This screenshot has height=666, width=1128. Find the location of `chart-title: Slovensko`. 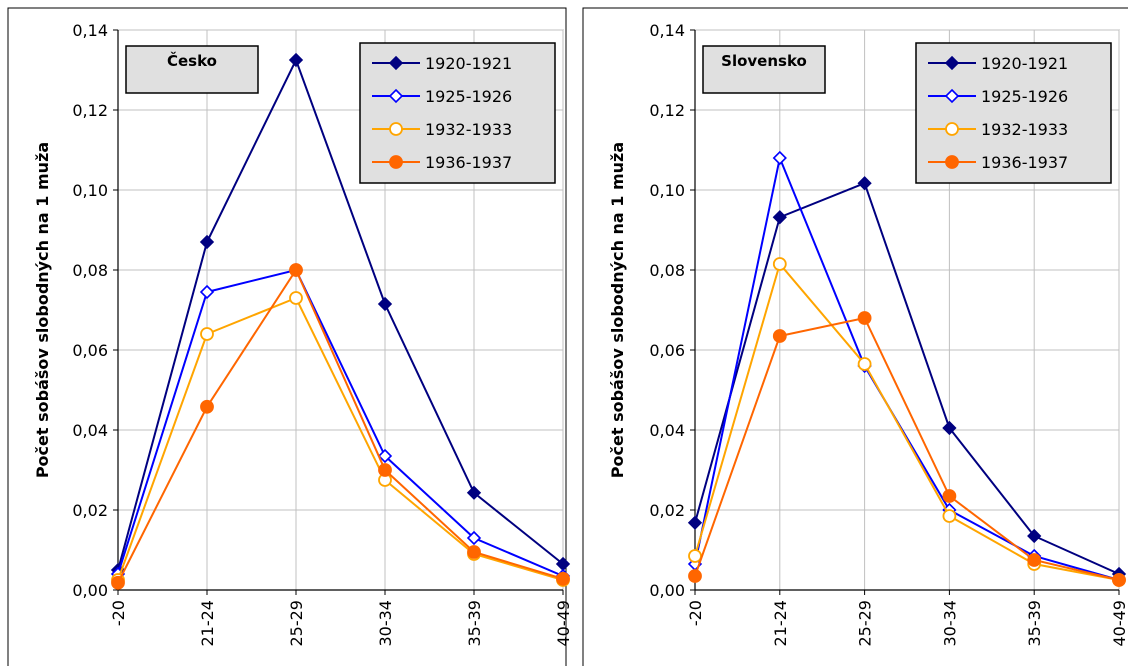

chart-title: Slovensko is located at coordinates (764, 61).